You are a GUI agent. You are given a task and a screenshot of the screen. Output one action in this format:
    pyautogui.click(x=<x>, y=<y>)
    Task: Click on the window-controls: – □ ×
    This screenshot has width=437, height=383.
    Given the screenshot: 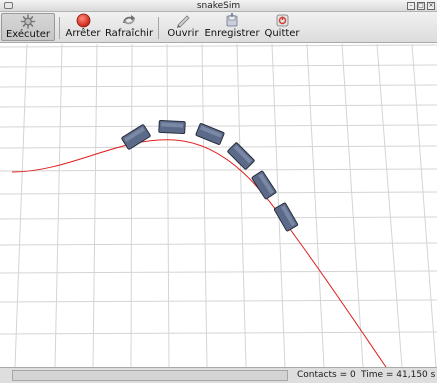 What is the action you would take?
    pyautogui.click(x=421, y=6)
    